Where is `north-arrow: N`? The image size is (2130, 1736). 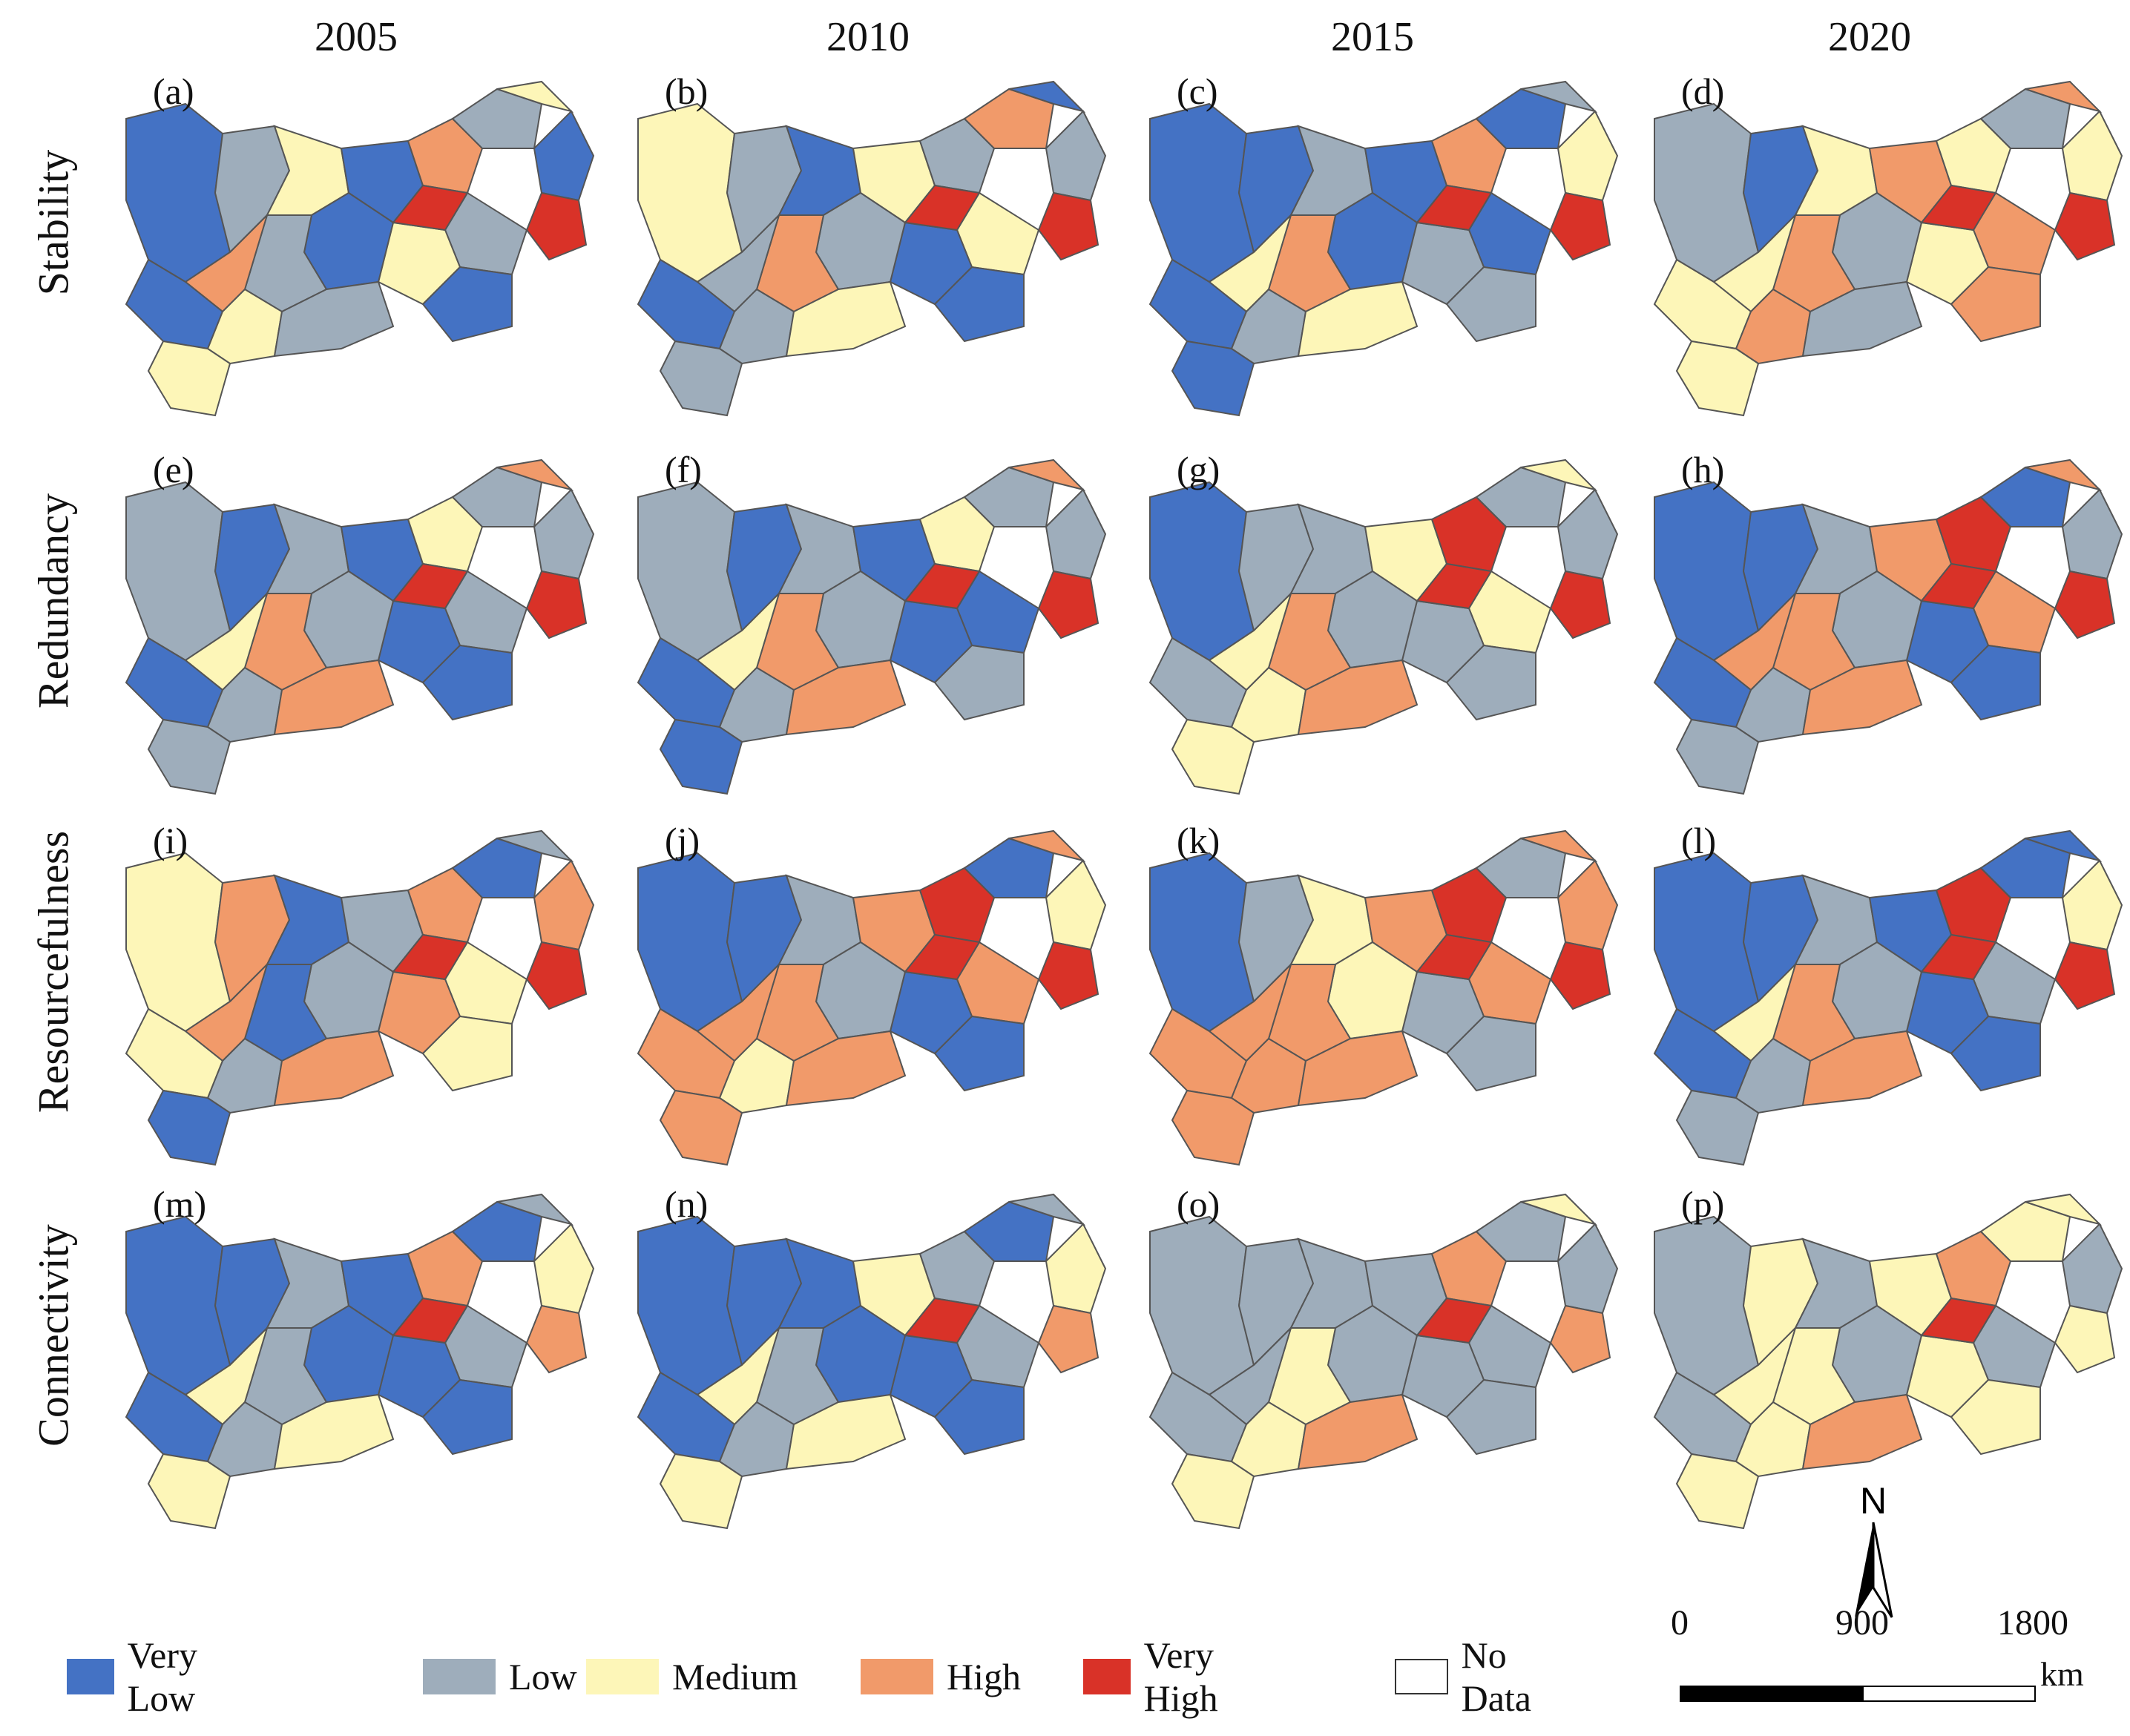
north-arrow: N is located at coordinates (1874, 1551).